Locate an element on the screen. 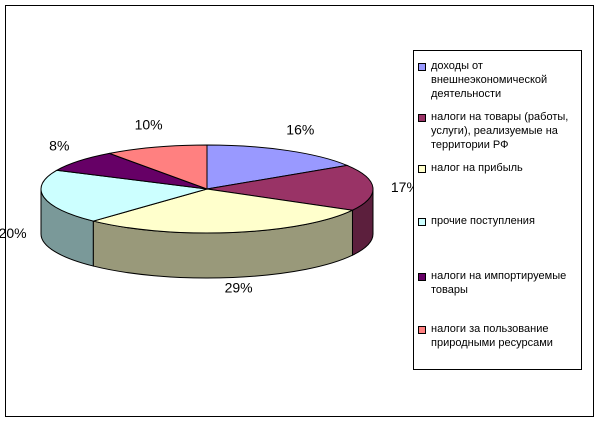 This screenshot has height=423, width=599. data-label-2: 17% is located at coordinates (405, 187).